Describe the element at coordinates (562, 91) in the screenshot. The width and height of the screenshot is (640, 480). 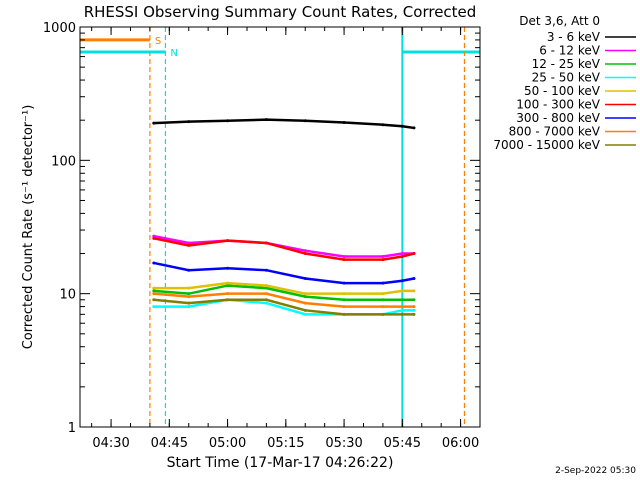
I see `legend-label: 50 - 100 keV` at that location.